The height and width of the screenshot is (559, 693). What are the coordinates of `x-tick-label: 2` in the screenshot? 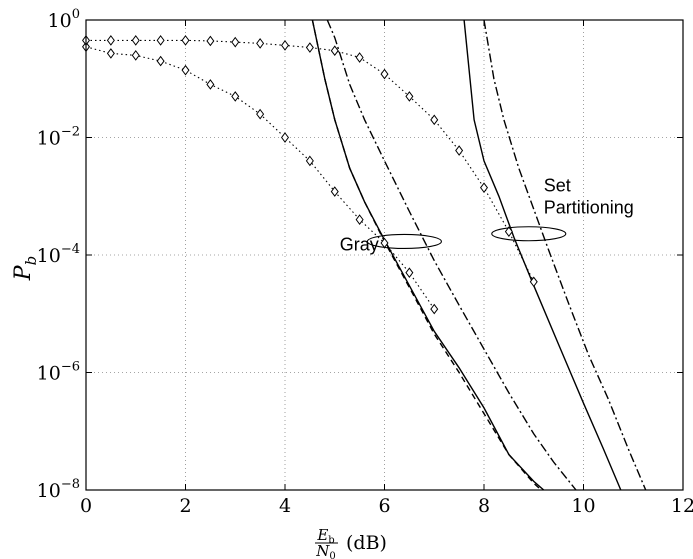 It's located at (185, 506).